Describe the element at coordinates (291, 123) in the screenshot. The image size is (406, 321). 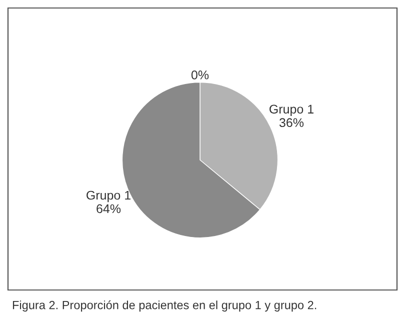
I see `data-label: 36%` at that location.